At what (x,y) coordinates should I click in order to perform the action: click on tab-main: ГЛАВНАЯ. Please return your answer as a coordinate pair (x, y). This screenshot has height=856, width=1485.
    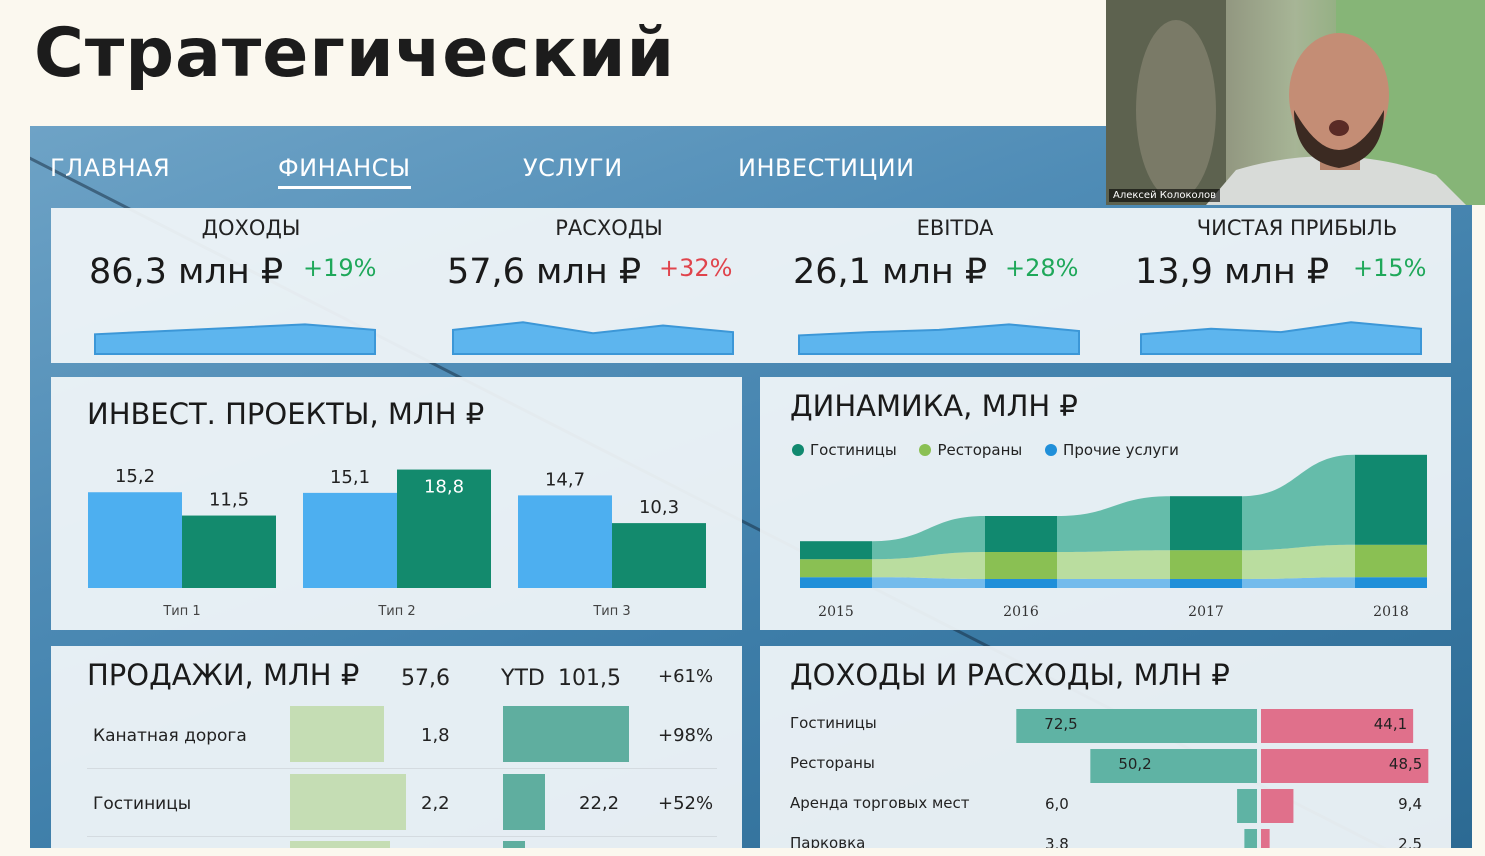
    Looking at the image, I should click on (110, 168).